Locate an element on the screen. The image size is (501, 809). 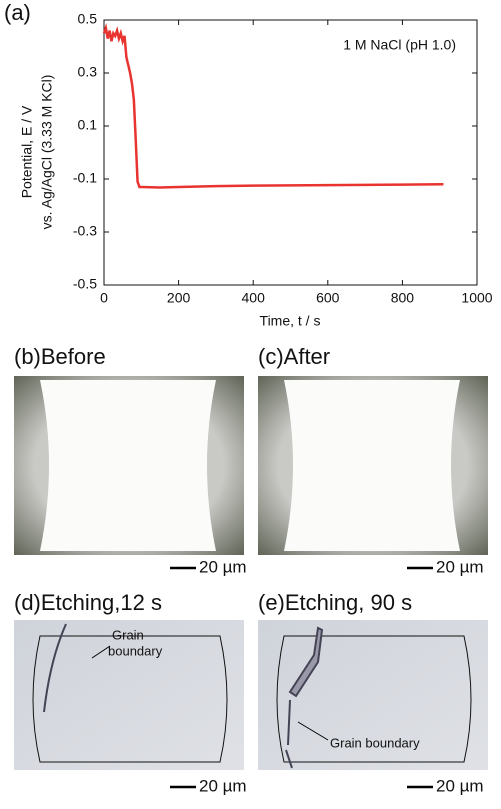
panel-label: (a) is located at coordinates (17, 12).